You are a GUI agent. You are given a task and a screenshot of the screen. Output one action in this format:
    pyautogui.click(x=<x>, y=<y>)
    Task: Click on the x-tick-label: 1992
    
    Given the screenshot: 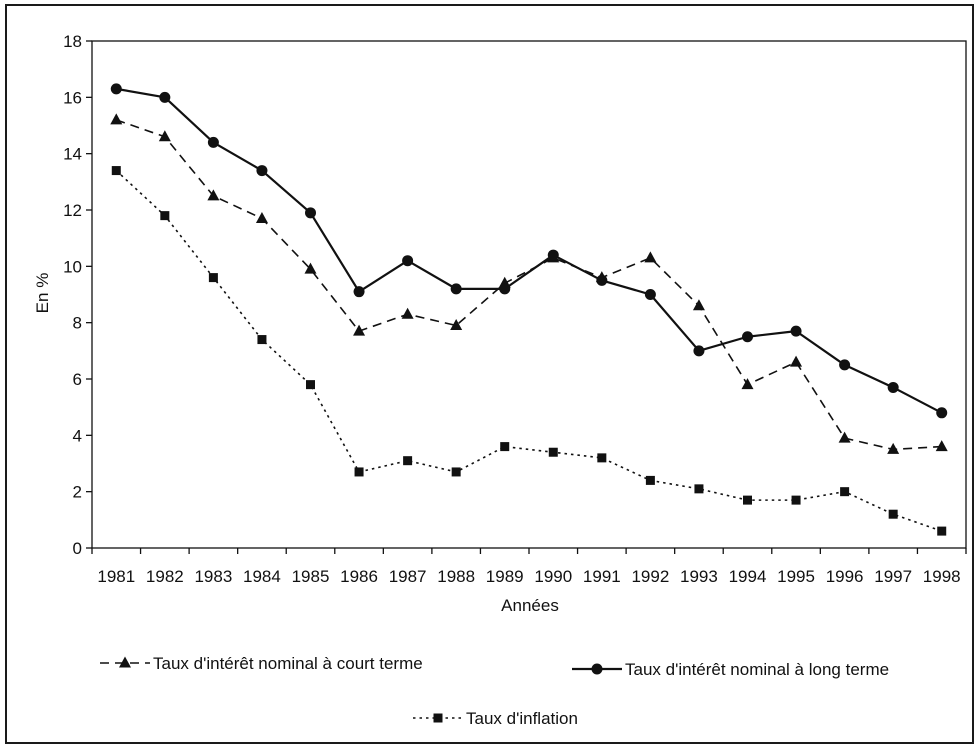 What is the action you would take?
    pyautogui.click(x=650, y=576)
    